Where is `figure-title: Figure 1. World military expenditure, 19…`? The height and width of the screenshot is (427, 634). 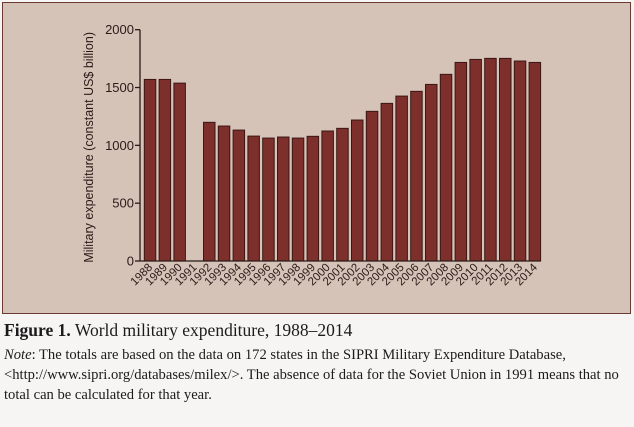
figure-title: Figure 1. World military expenditure, 19… is located at coordinates (319, 330).